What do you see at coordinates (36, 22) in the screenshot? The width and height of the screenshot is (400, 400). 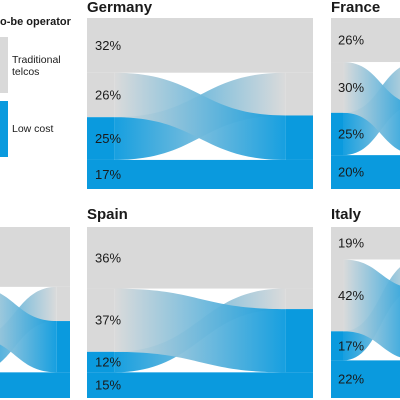 I see `legend-title: o-be operator` at bounding box center [36, 22].